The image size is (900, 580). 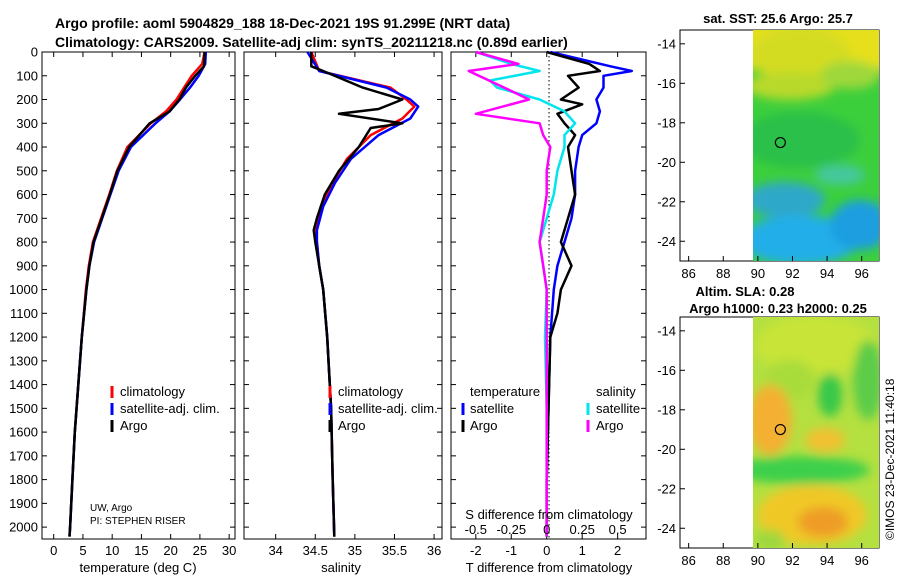 I want to click on temperature-axis-label: temperature (deg C), so click(x=137, y=567).